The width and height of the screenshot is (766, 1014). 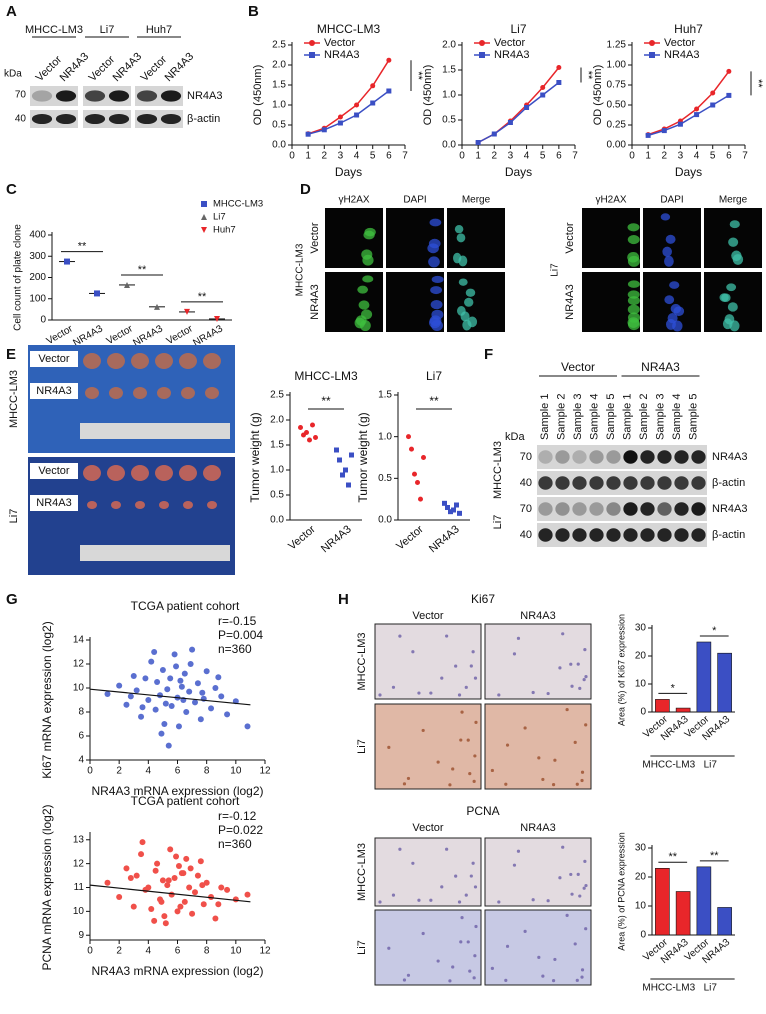 I want to click on group-label: Vector, so click(x=578, y=367).